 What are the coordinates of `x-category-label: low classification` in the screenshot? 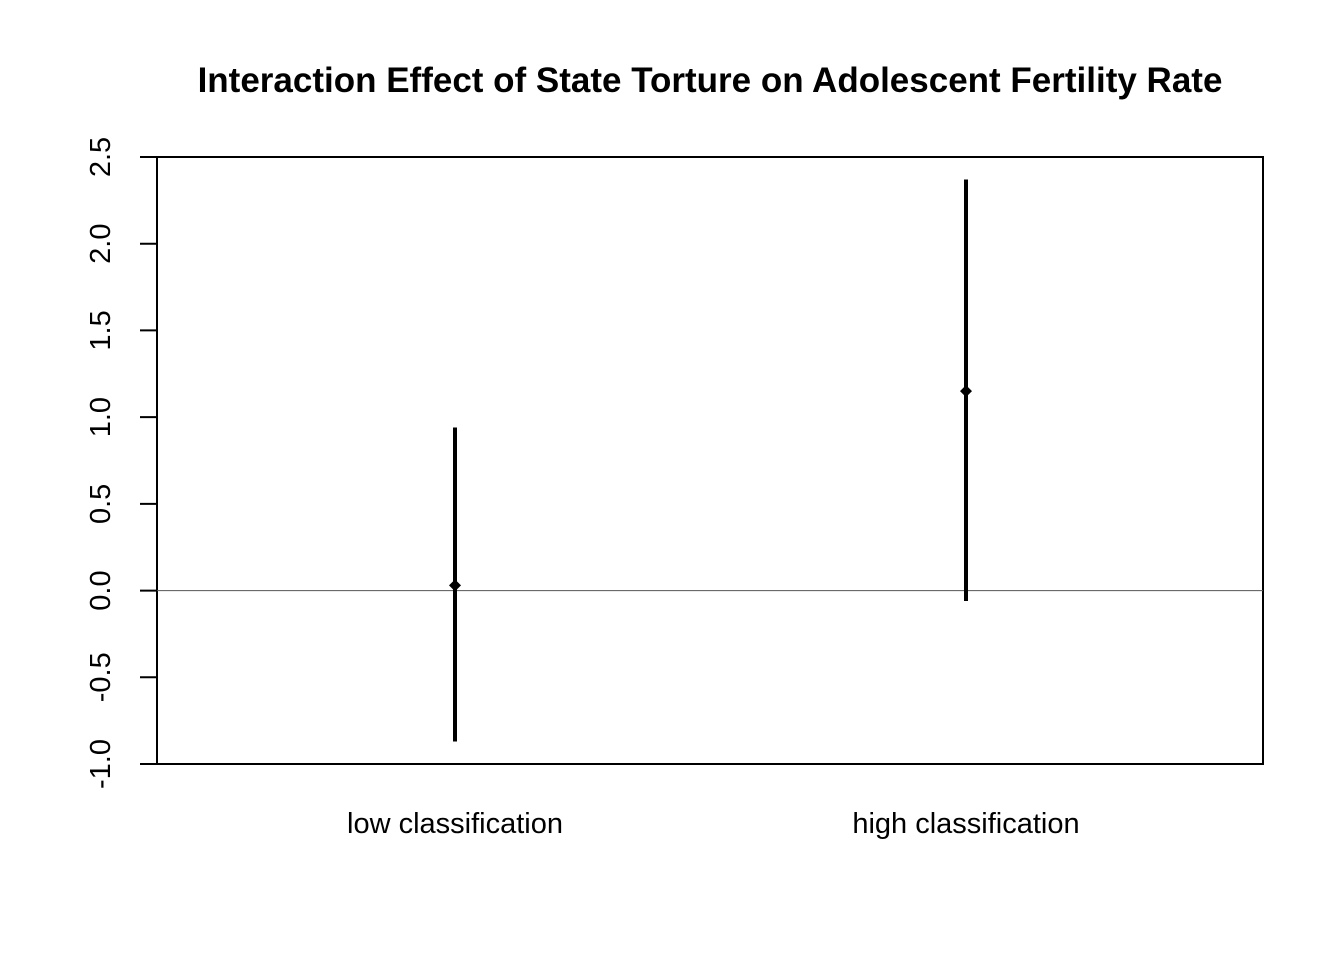 It's located at (455, 824).